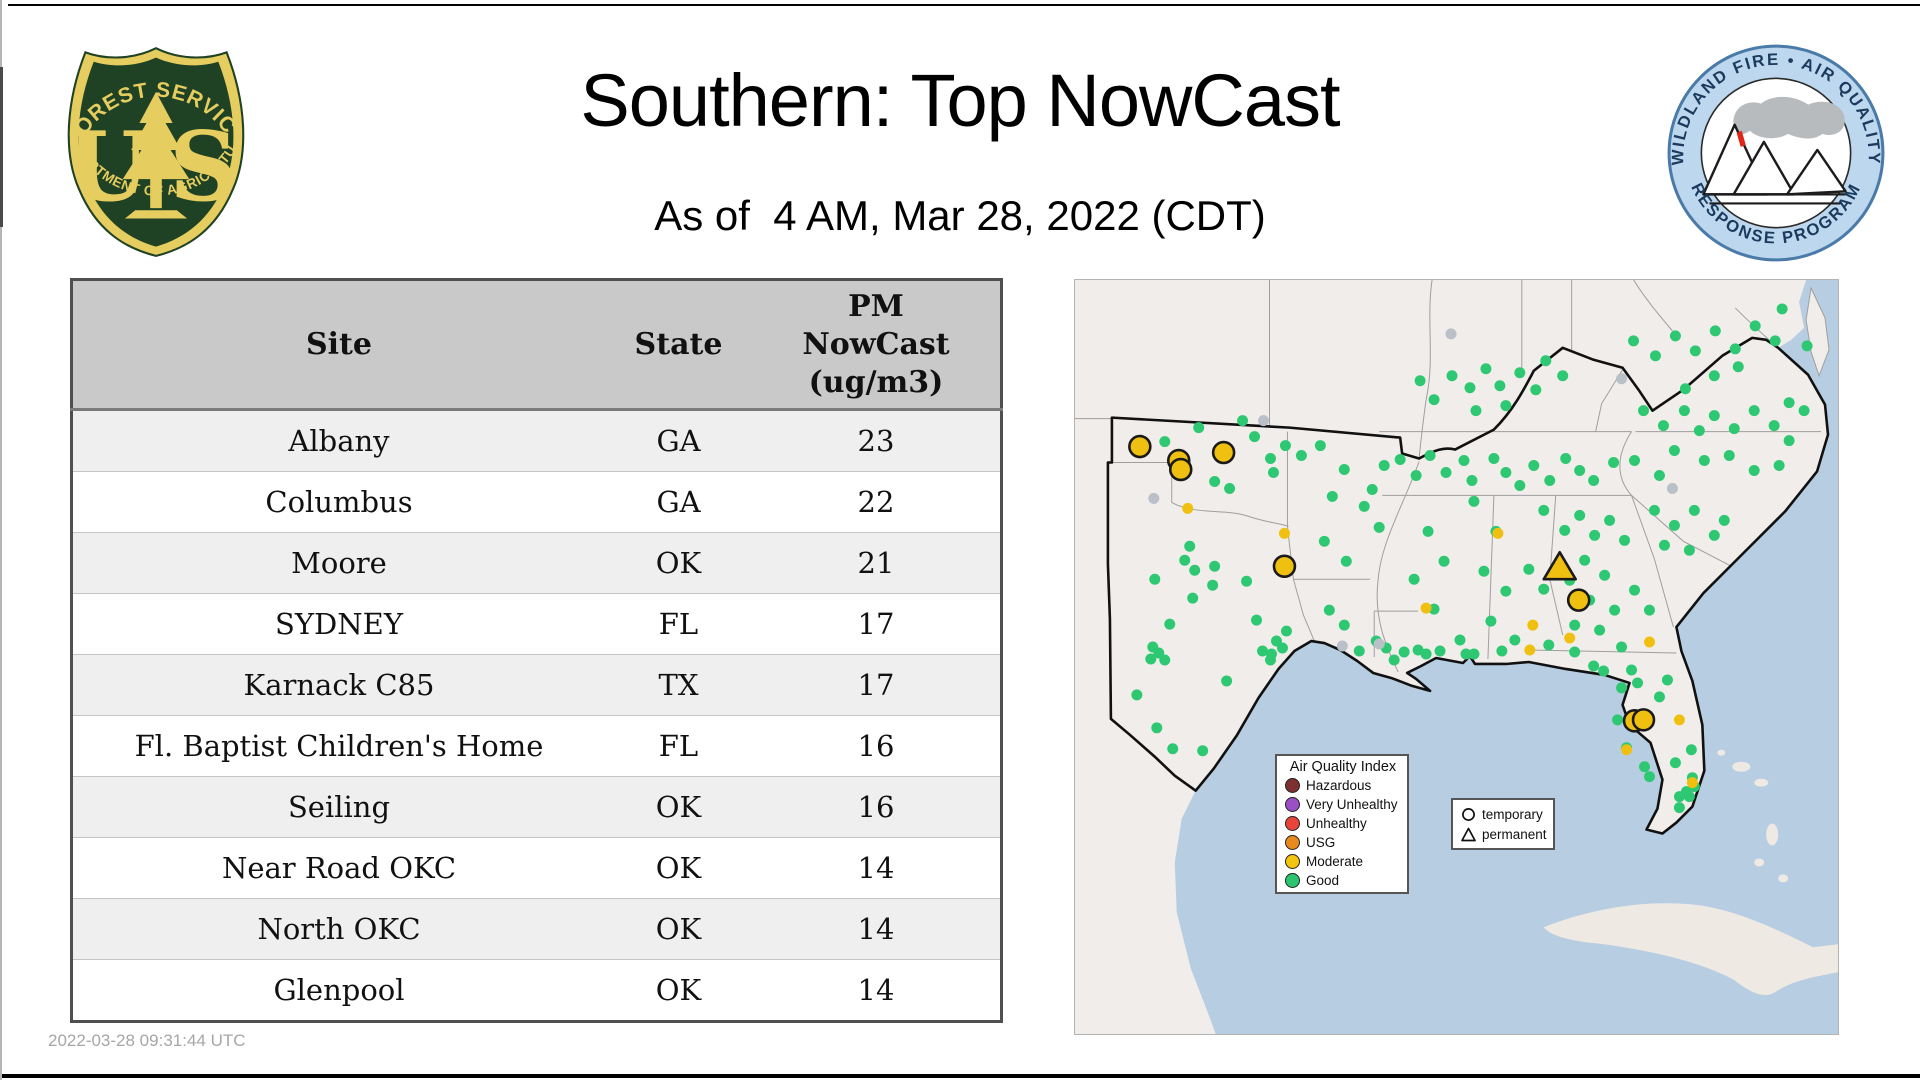  What do you see at coordinates (147, 1040) in the screenshot?
I see `generated-timestamp: 2022-03-28 09:31:44 UTC` at bounding box center [147, 1040].